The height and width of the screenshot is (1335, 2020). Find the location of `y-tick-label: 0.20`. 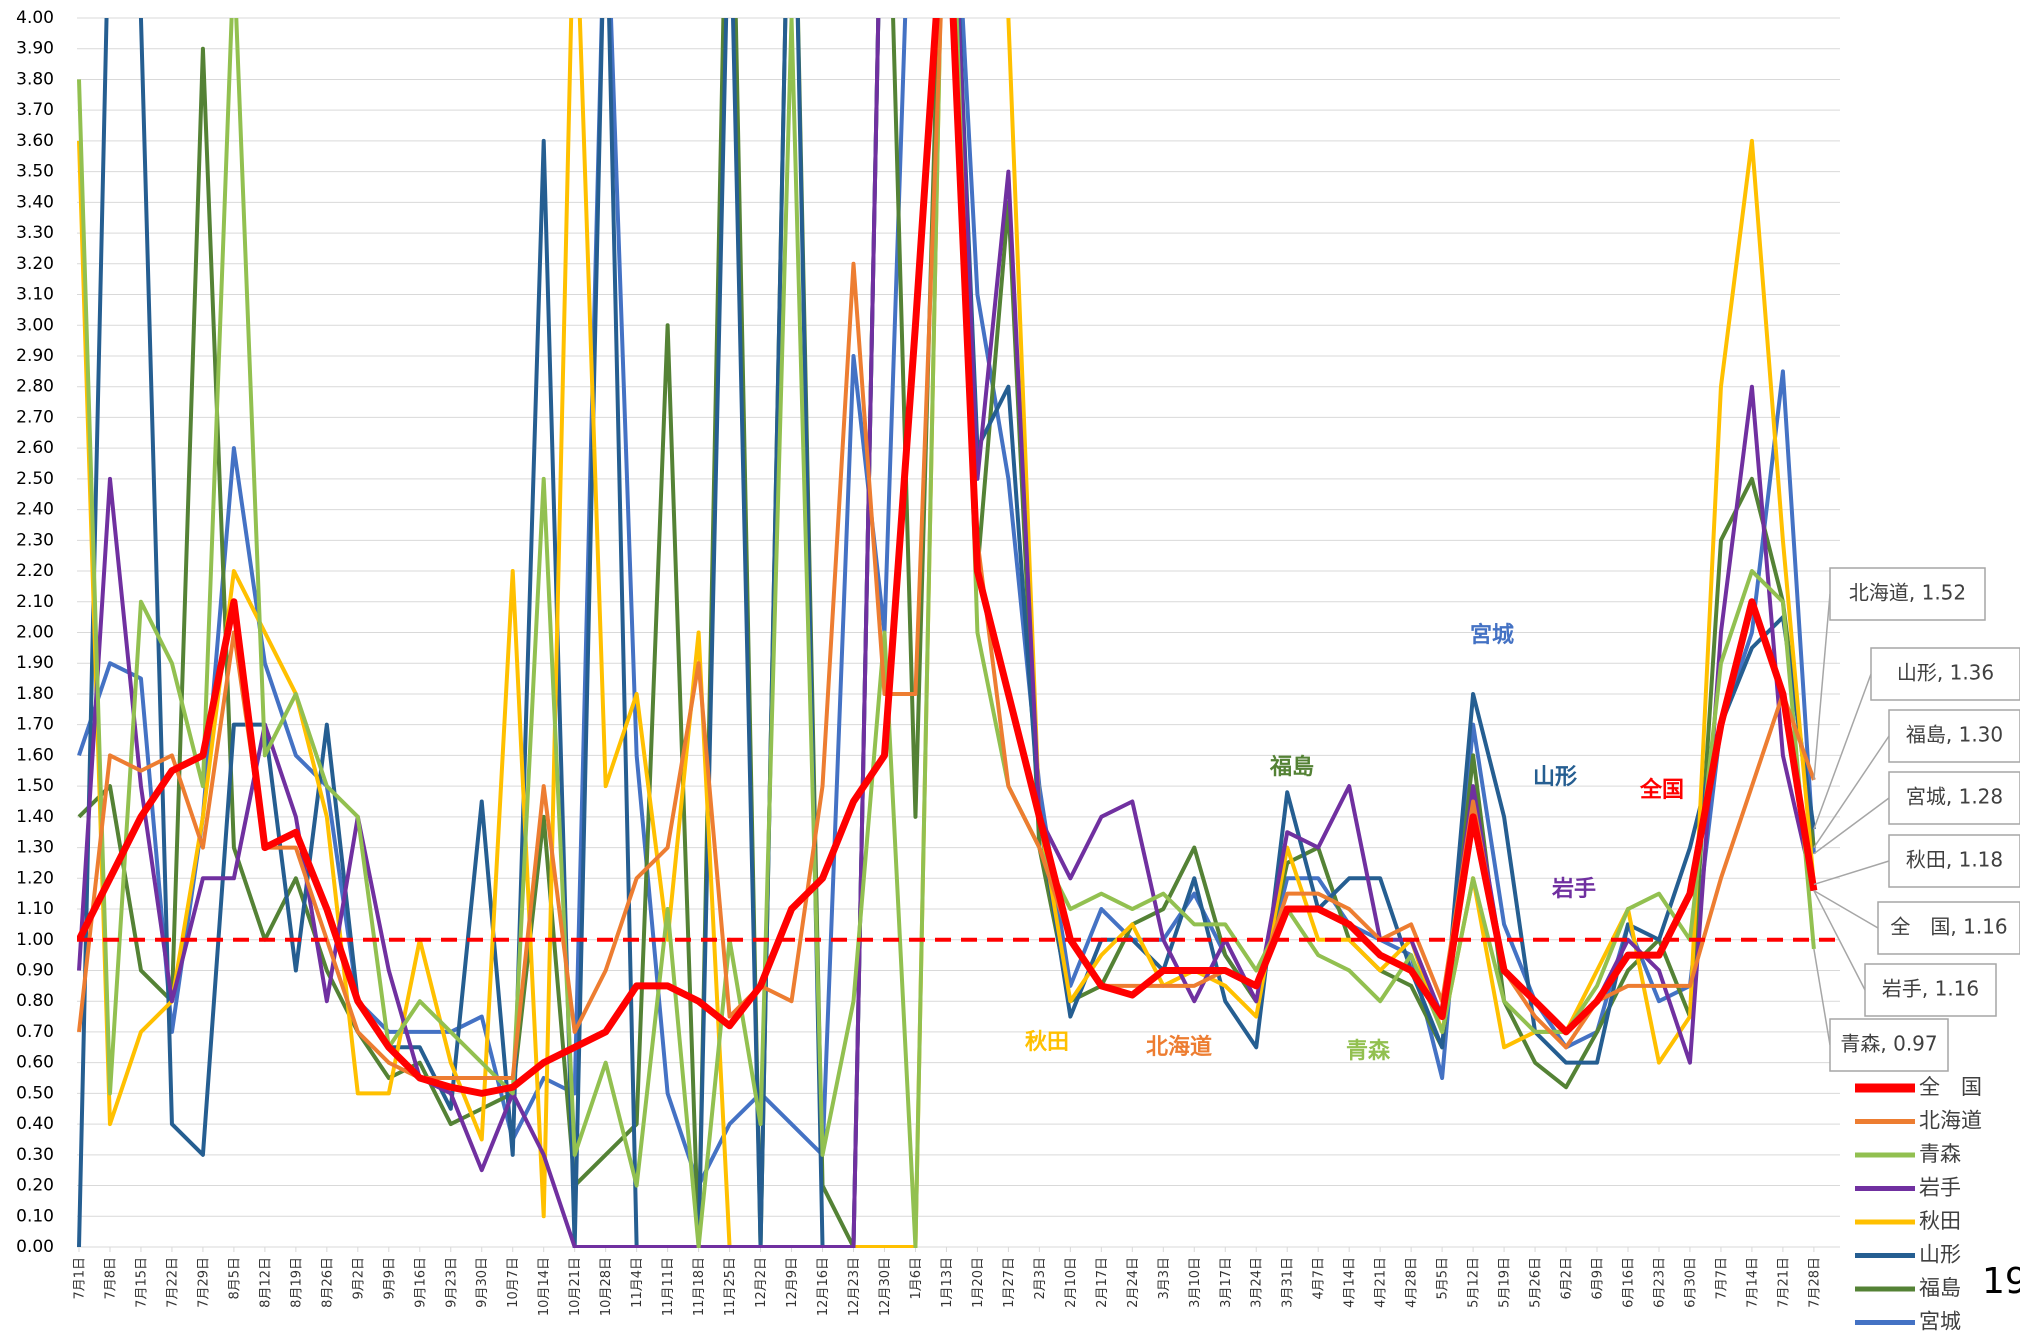

y-tick-label: 0.20 is located at coordinates (35, 1186).